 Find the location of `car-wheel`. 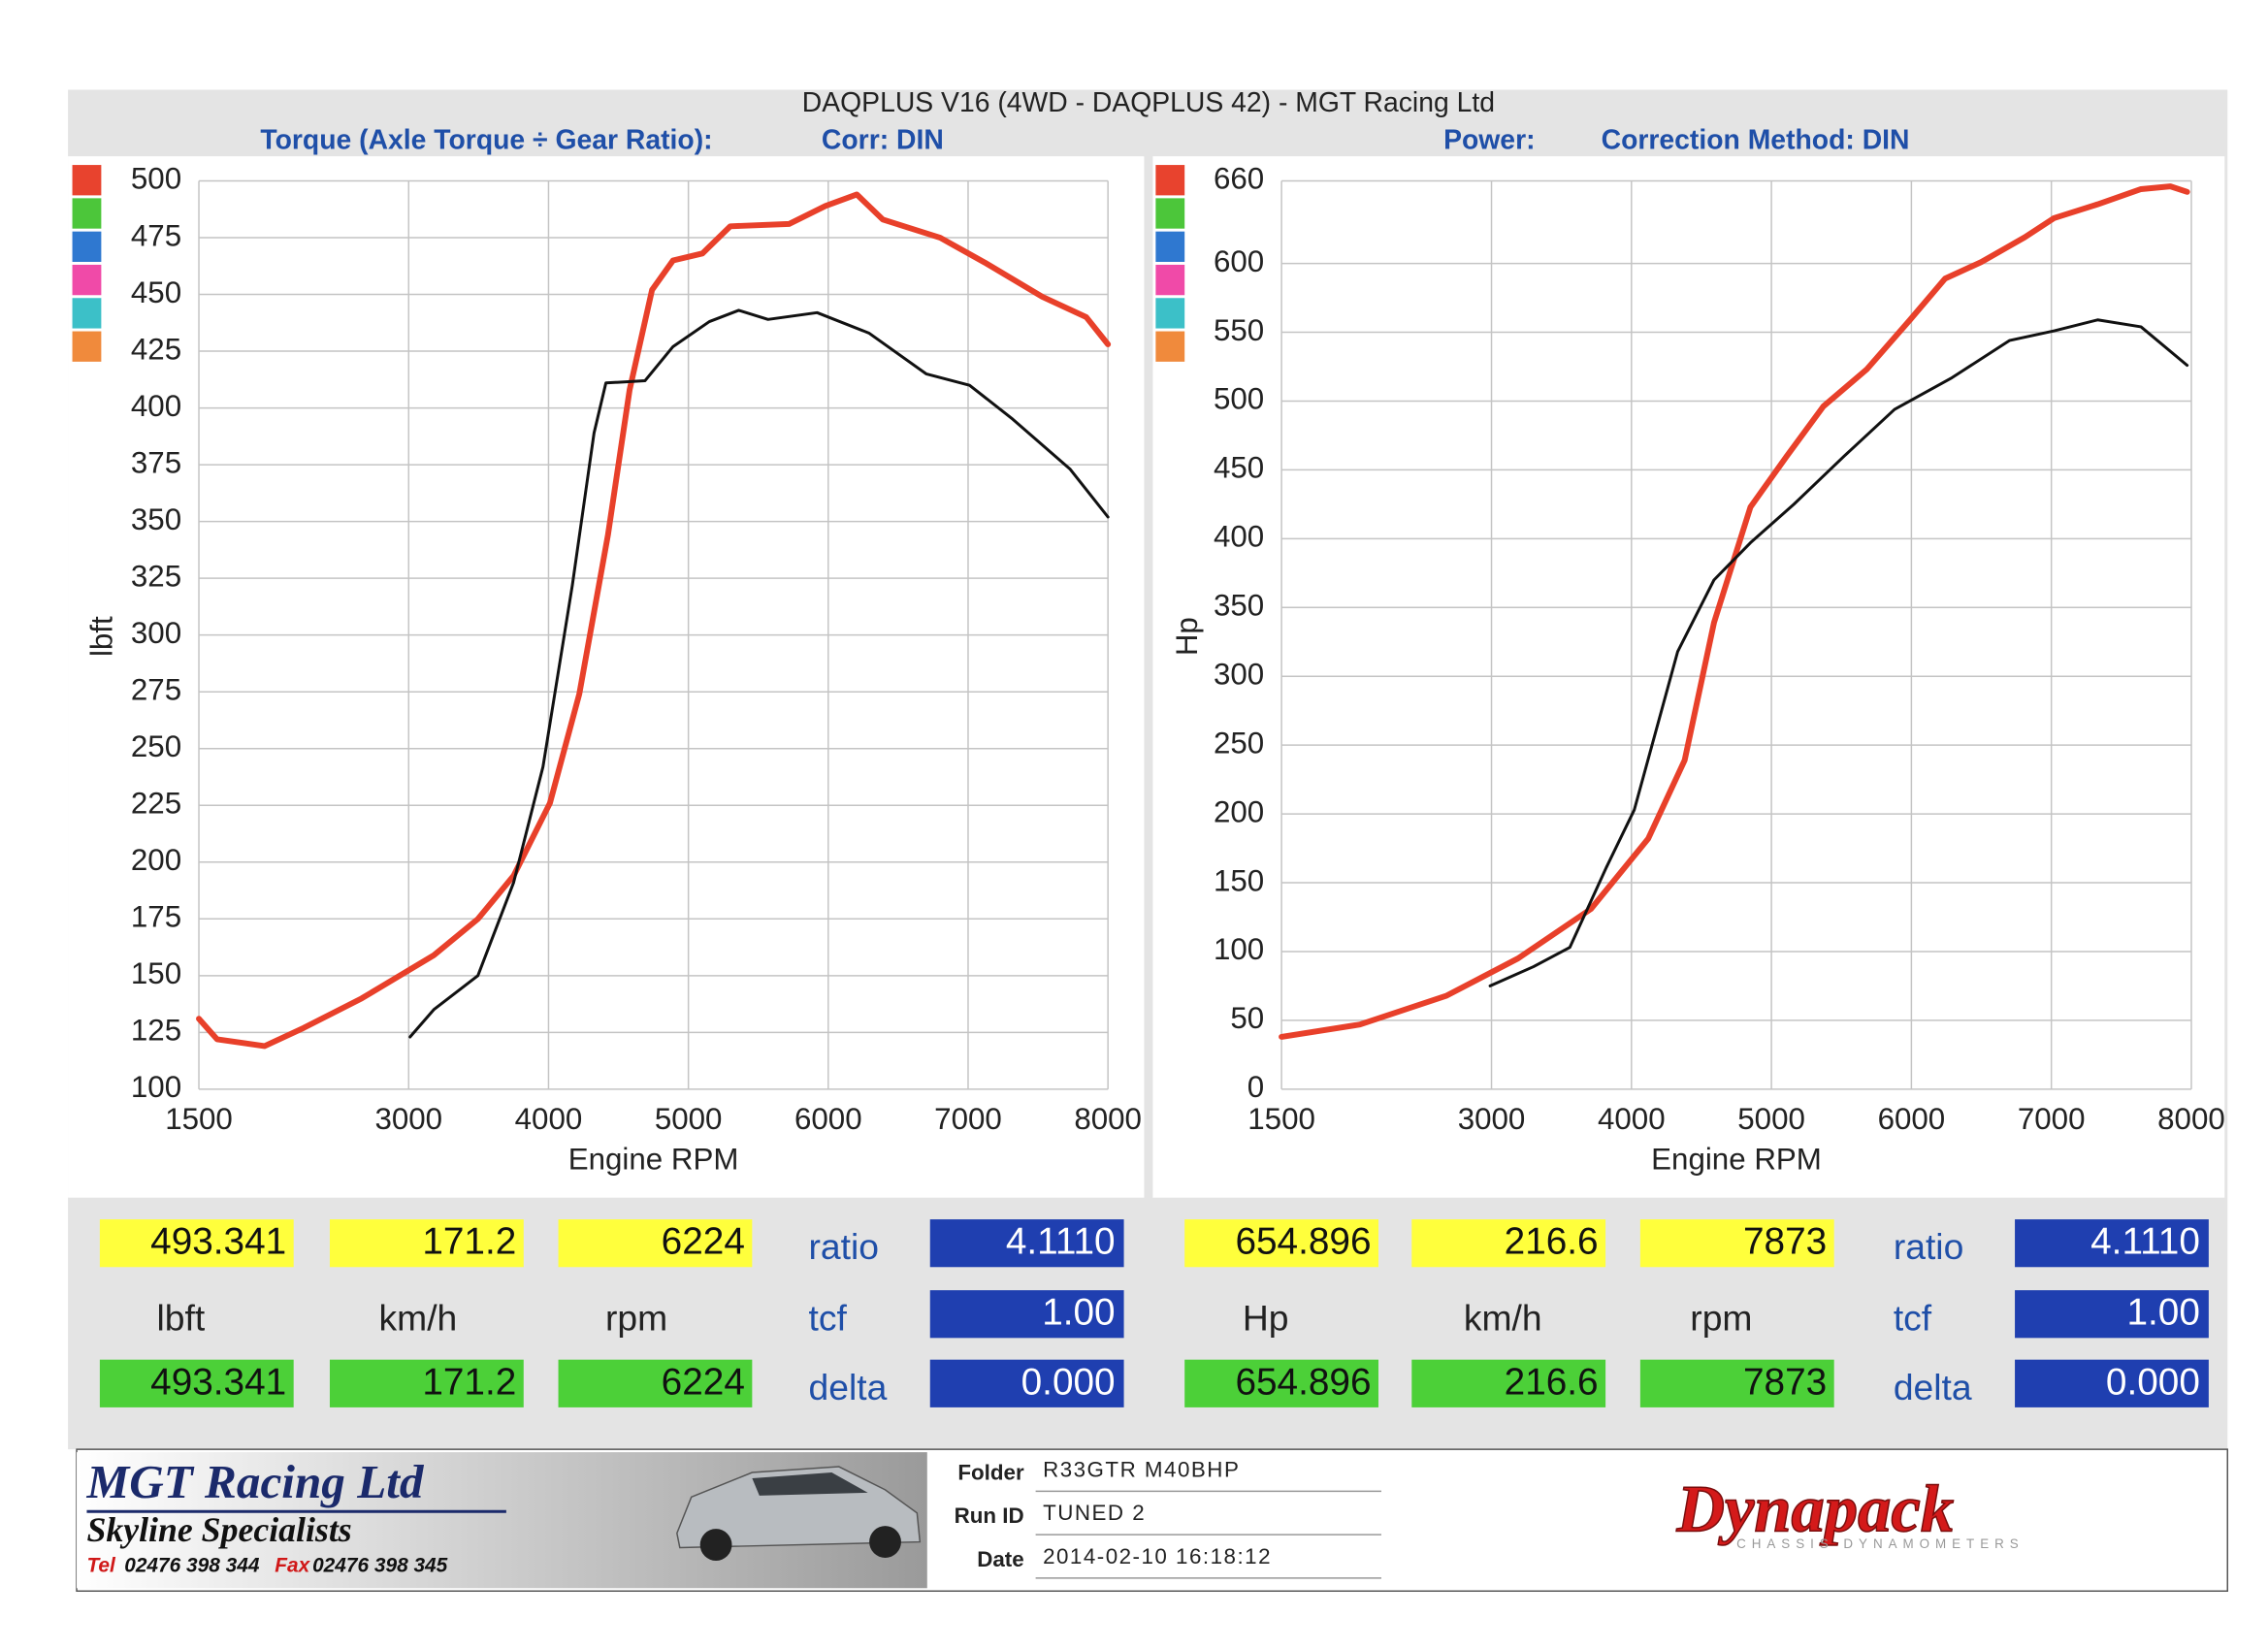

car-wheel is located at coordinates (715, 1545).